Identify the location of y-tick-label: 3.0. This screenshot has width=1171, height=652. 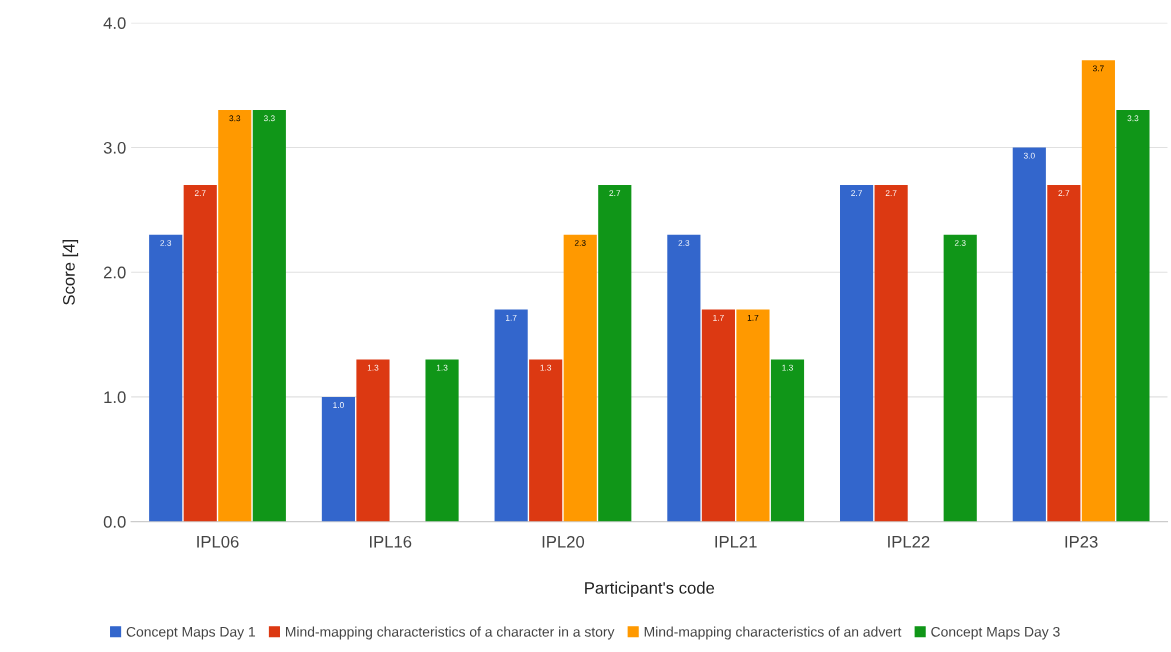
(114, 147).